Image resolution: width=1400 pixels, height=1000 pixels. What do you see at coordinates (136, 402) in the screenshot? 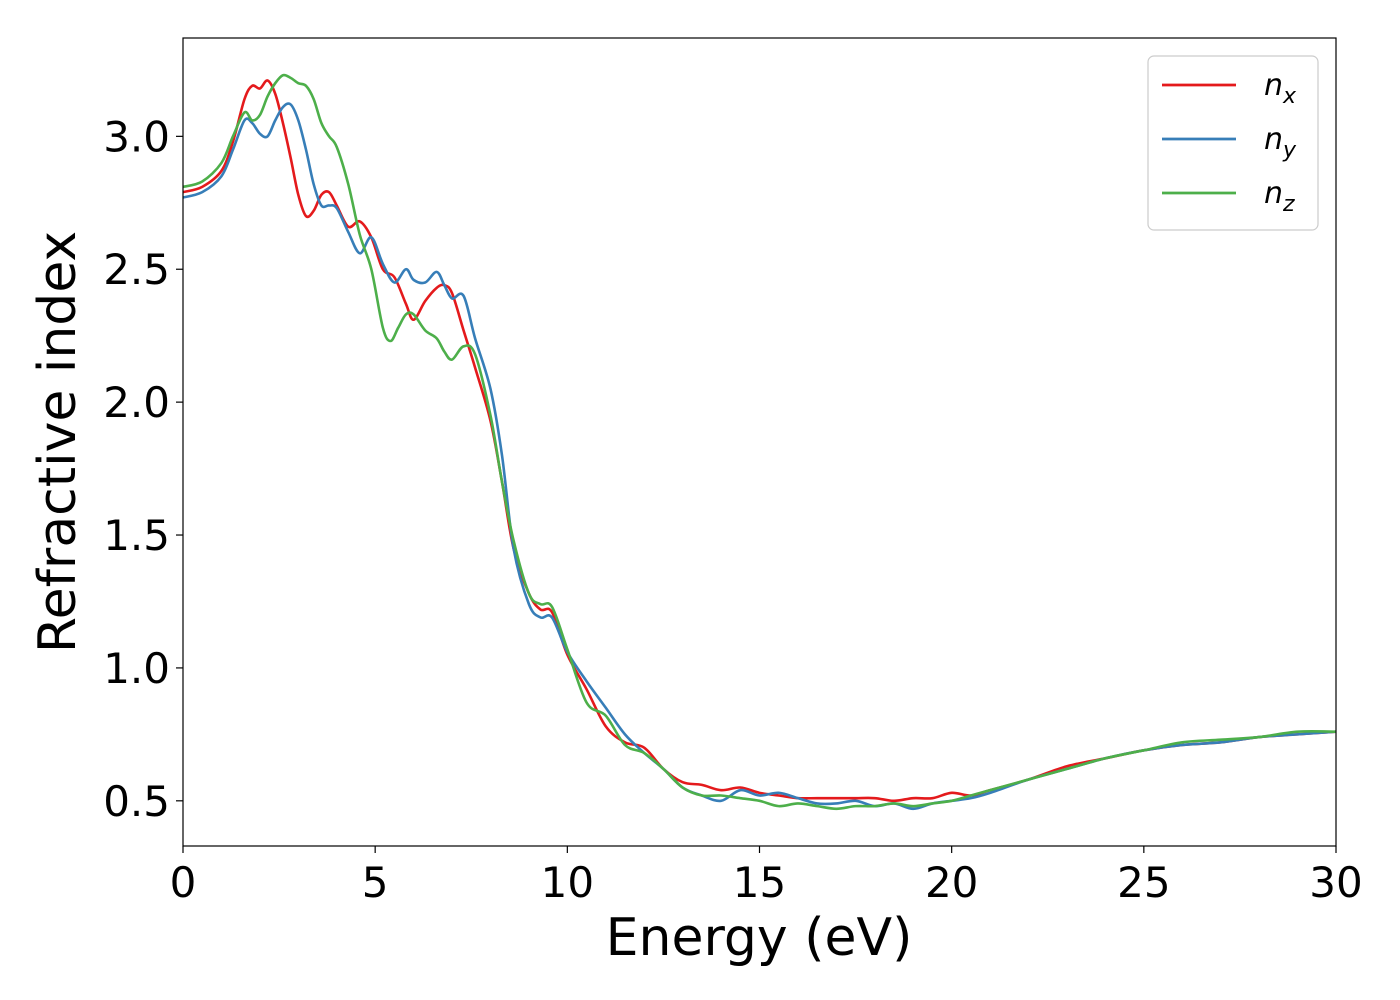
I see `y-tick-label: 2.0` at bounding box center [136, 402].